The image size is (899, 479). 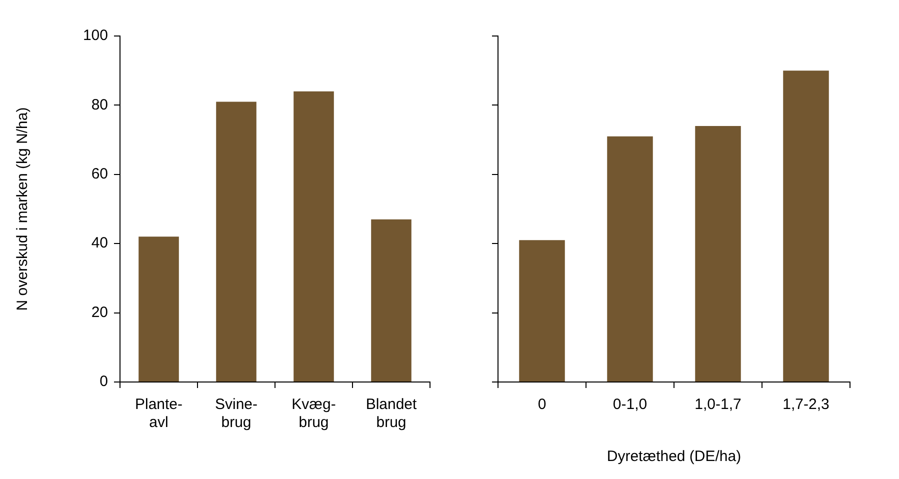 What do you see at coordinates (542, 405) in the screenshot?
I see `x-tick-label: 0` at bounding box center [542, 405].